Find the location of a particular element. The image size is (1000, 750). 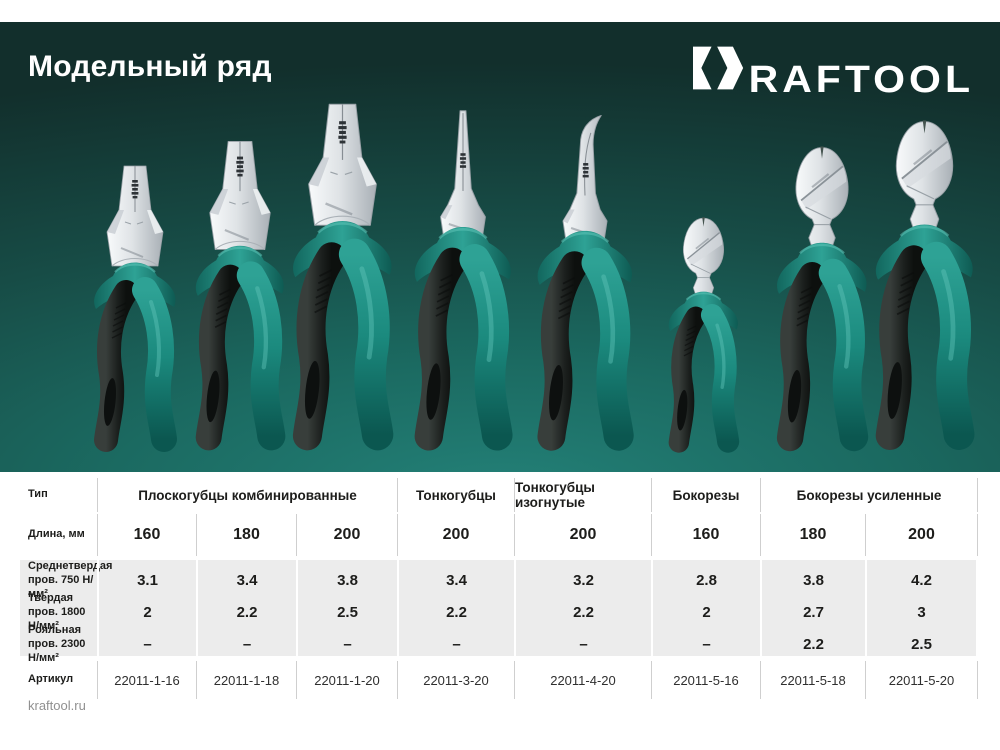

page-title: Модельный ряд is located at coordinates (150, 66).